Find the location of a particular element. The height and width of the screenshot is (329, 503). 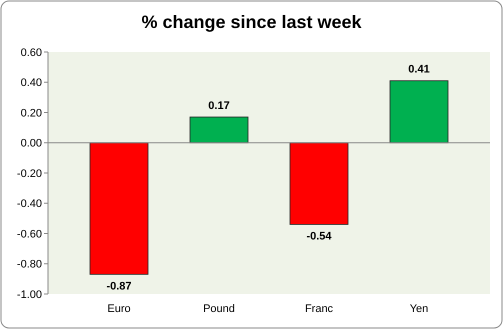

data-label: 0.41 is located at coordinates (419, 70).